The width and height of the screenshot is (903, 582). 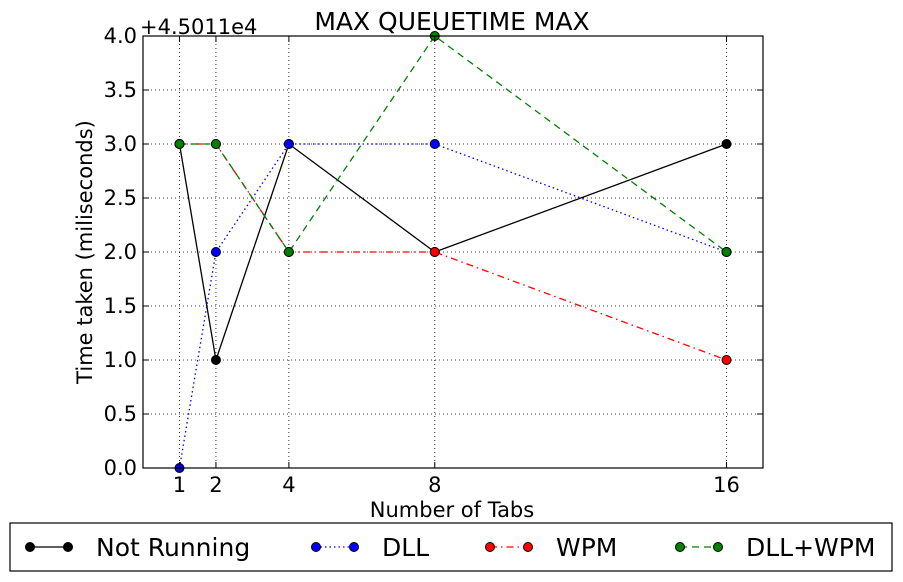 I want to click on y-tick-label: 2.5, so click(x=120, y=198).